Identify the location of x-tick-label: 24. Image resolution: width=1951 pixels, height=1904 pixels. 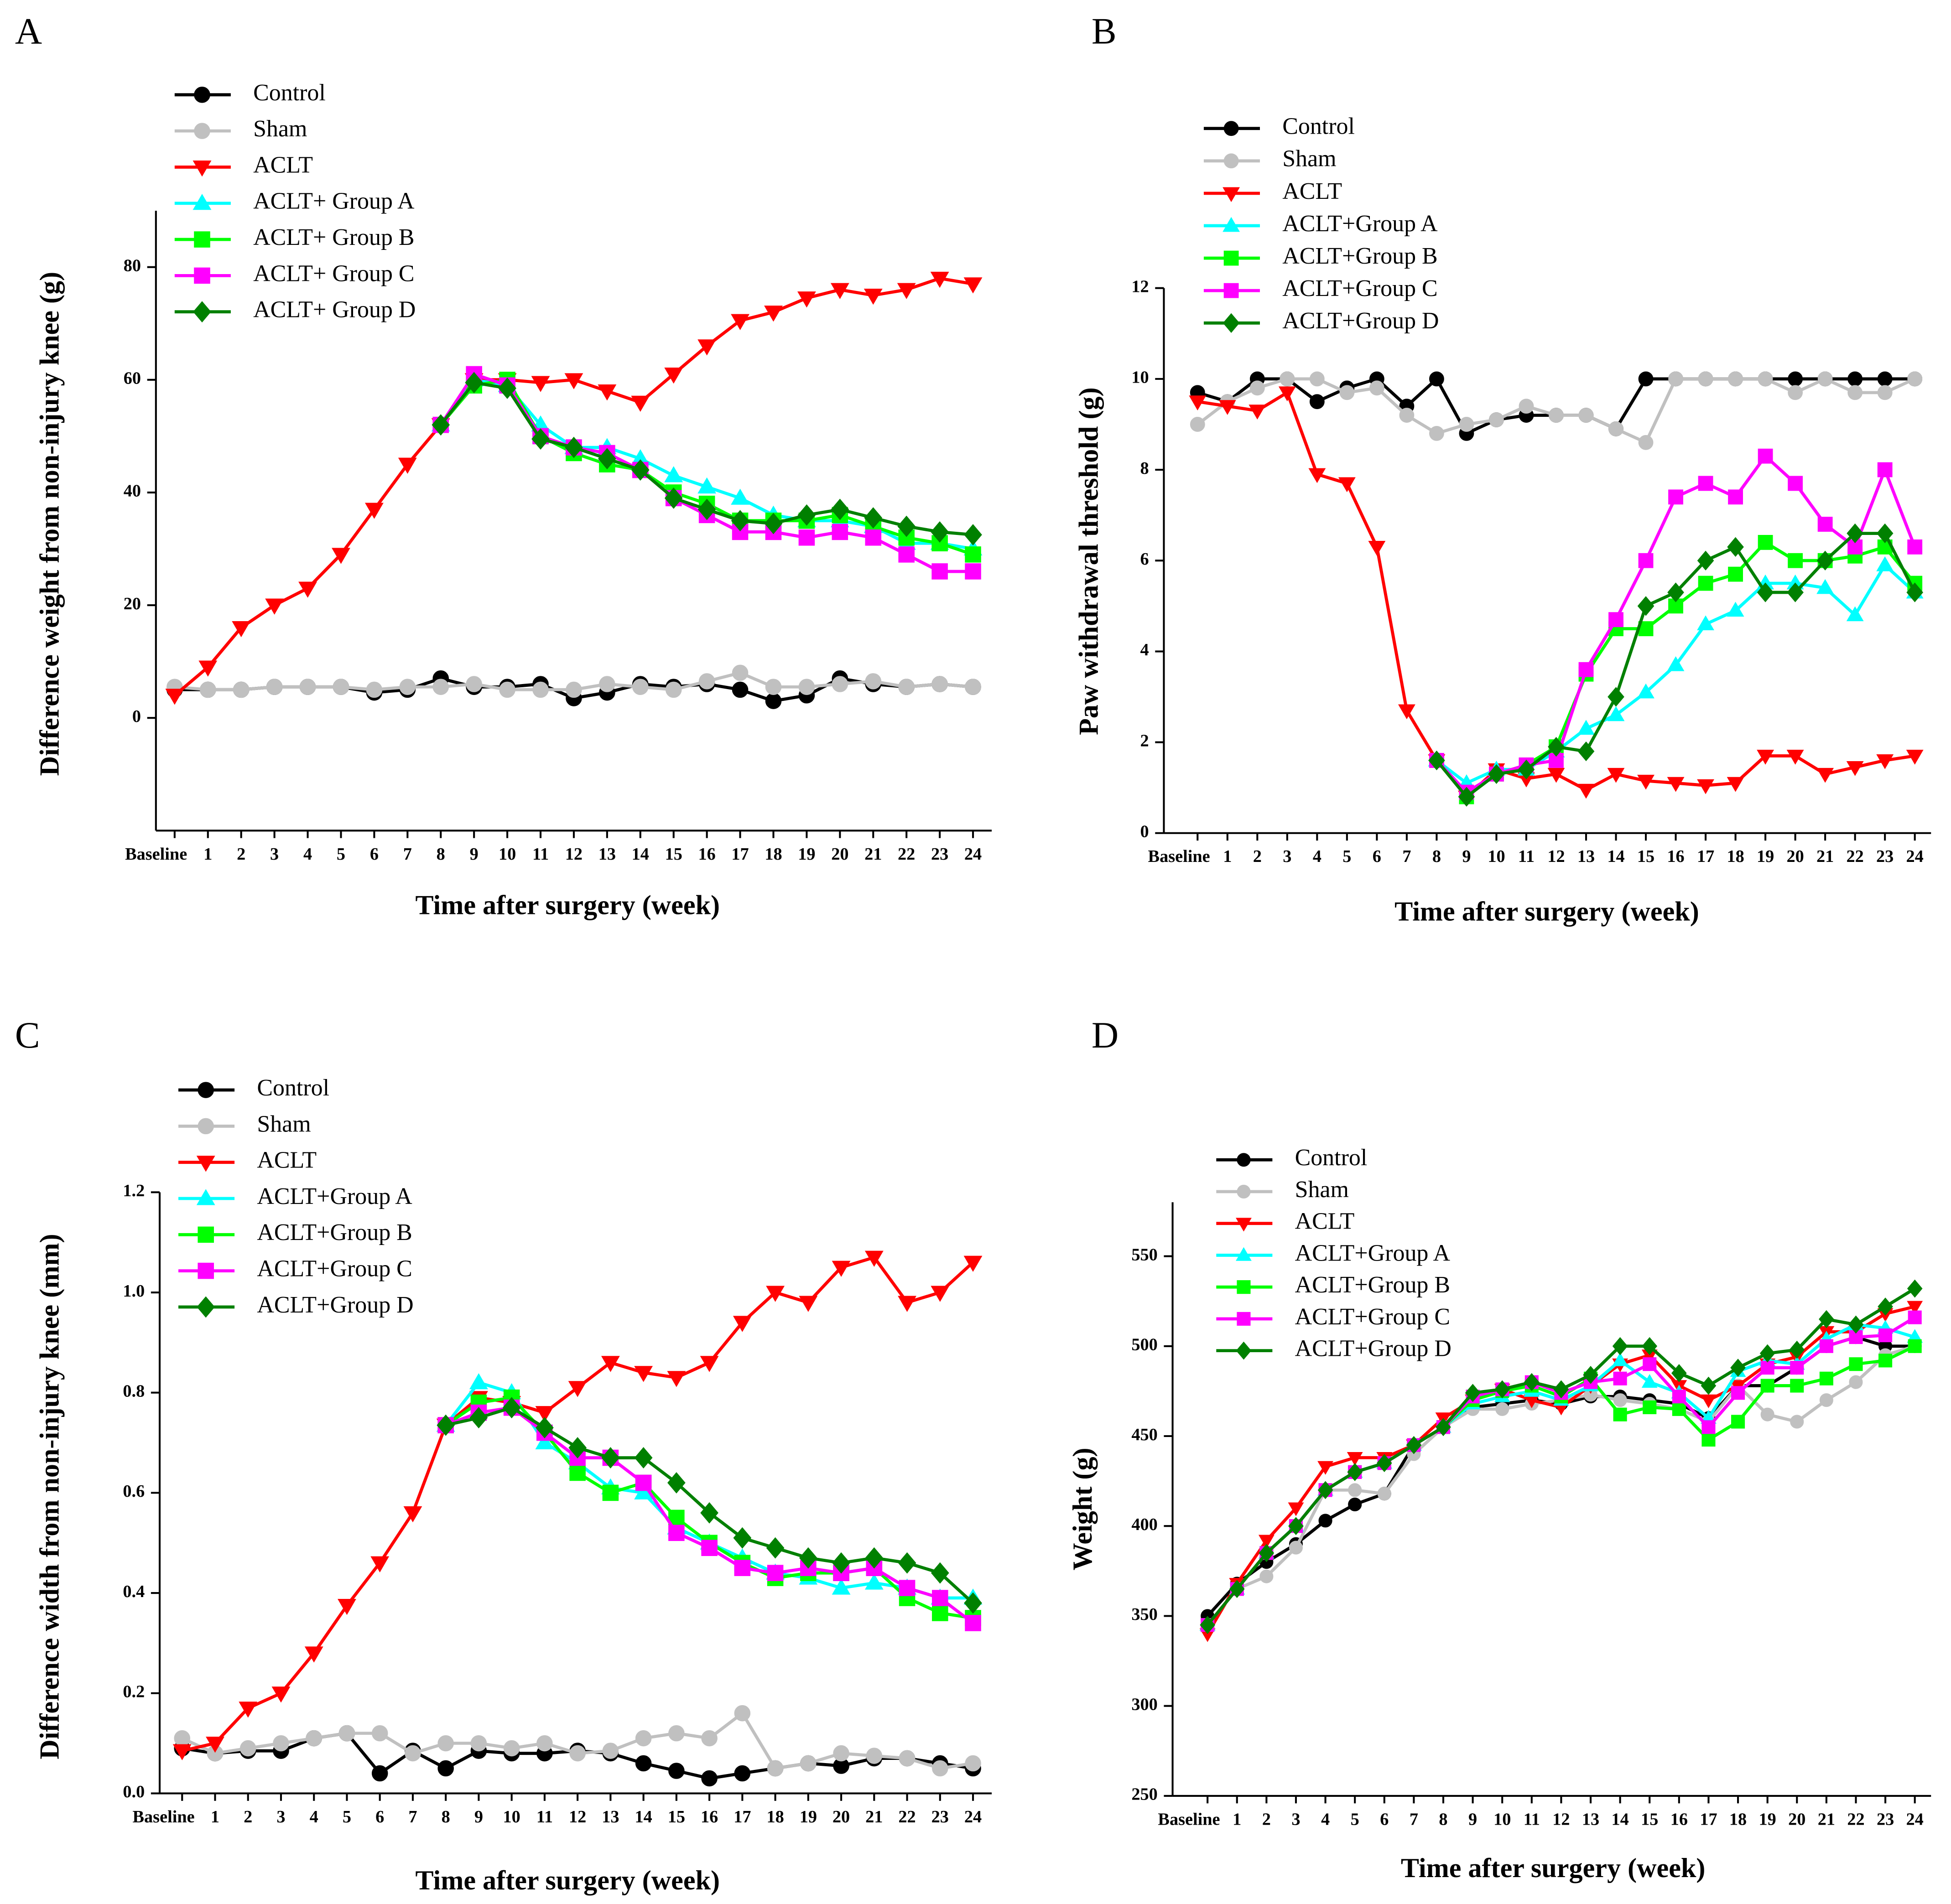
(1915, 856).